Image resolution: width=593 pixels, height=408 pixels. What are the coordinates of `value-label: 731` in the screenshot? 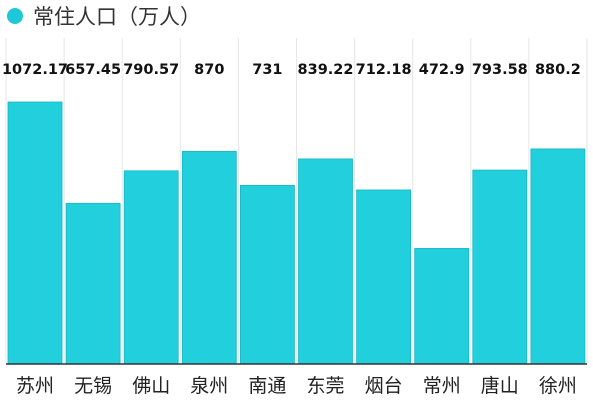 It's located at (267, 70).